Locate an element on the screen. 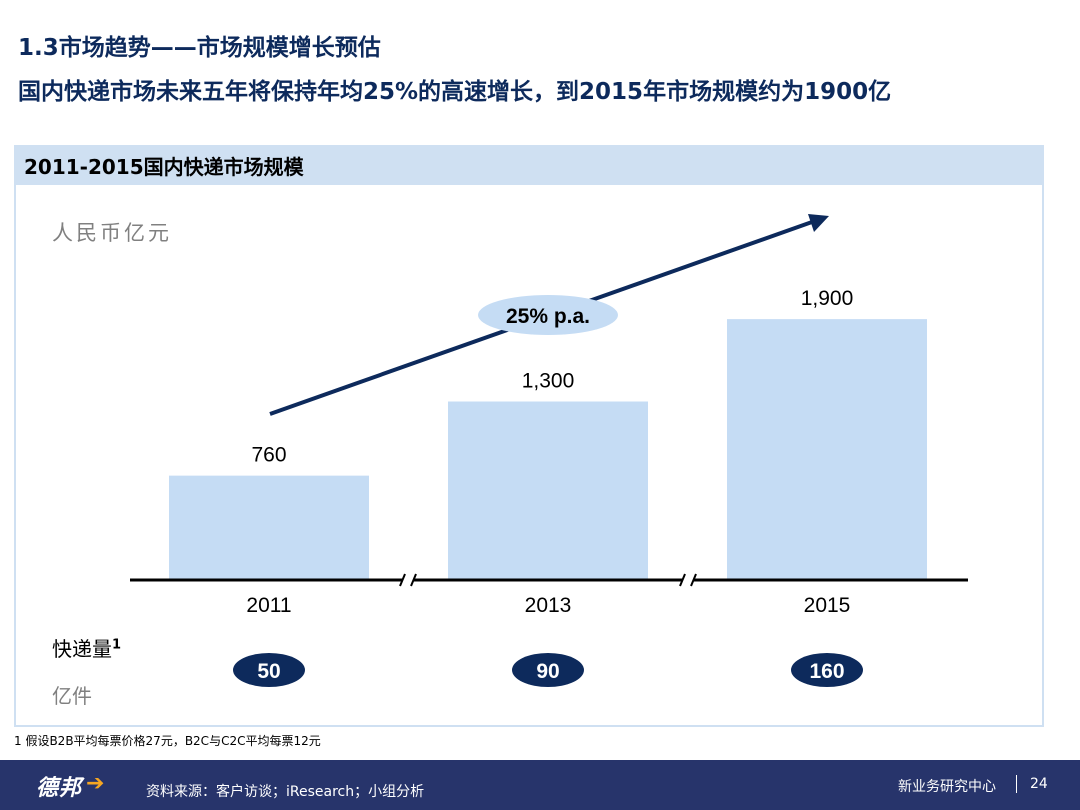 The image size is (1080, 810). volume-badge-2015 is located at coordinates (827, 670).